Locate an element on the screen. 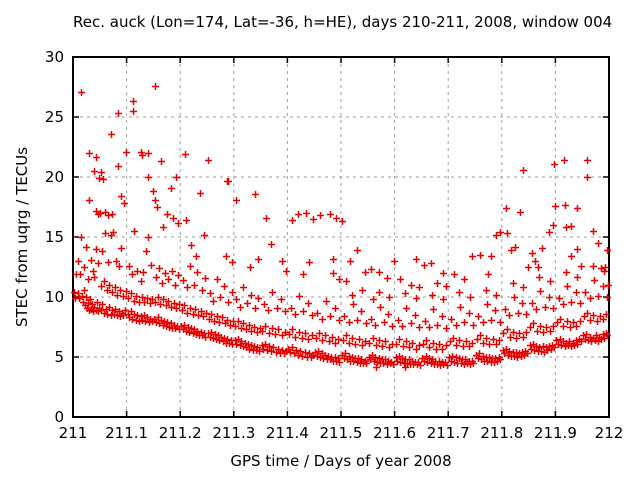  x-tick-label: 211.2 is located at coordinates (180, 433).